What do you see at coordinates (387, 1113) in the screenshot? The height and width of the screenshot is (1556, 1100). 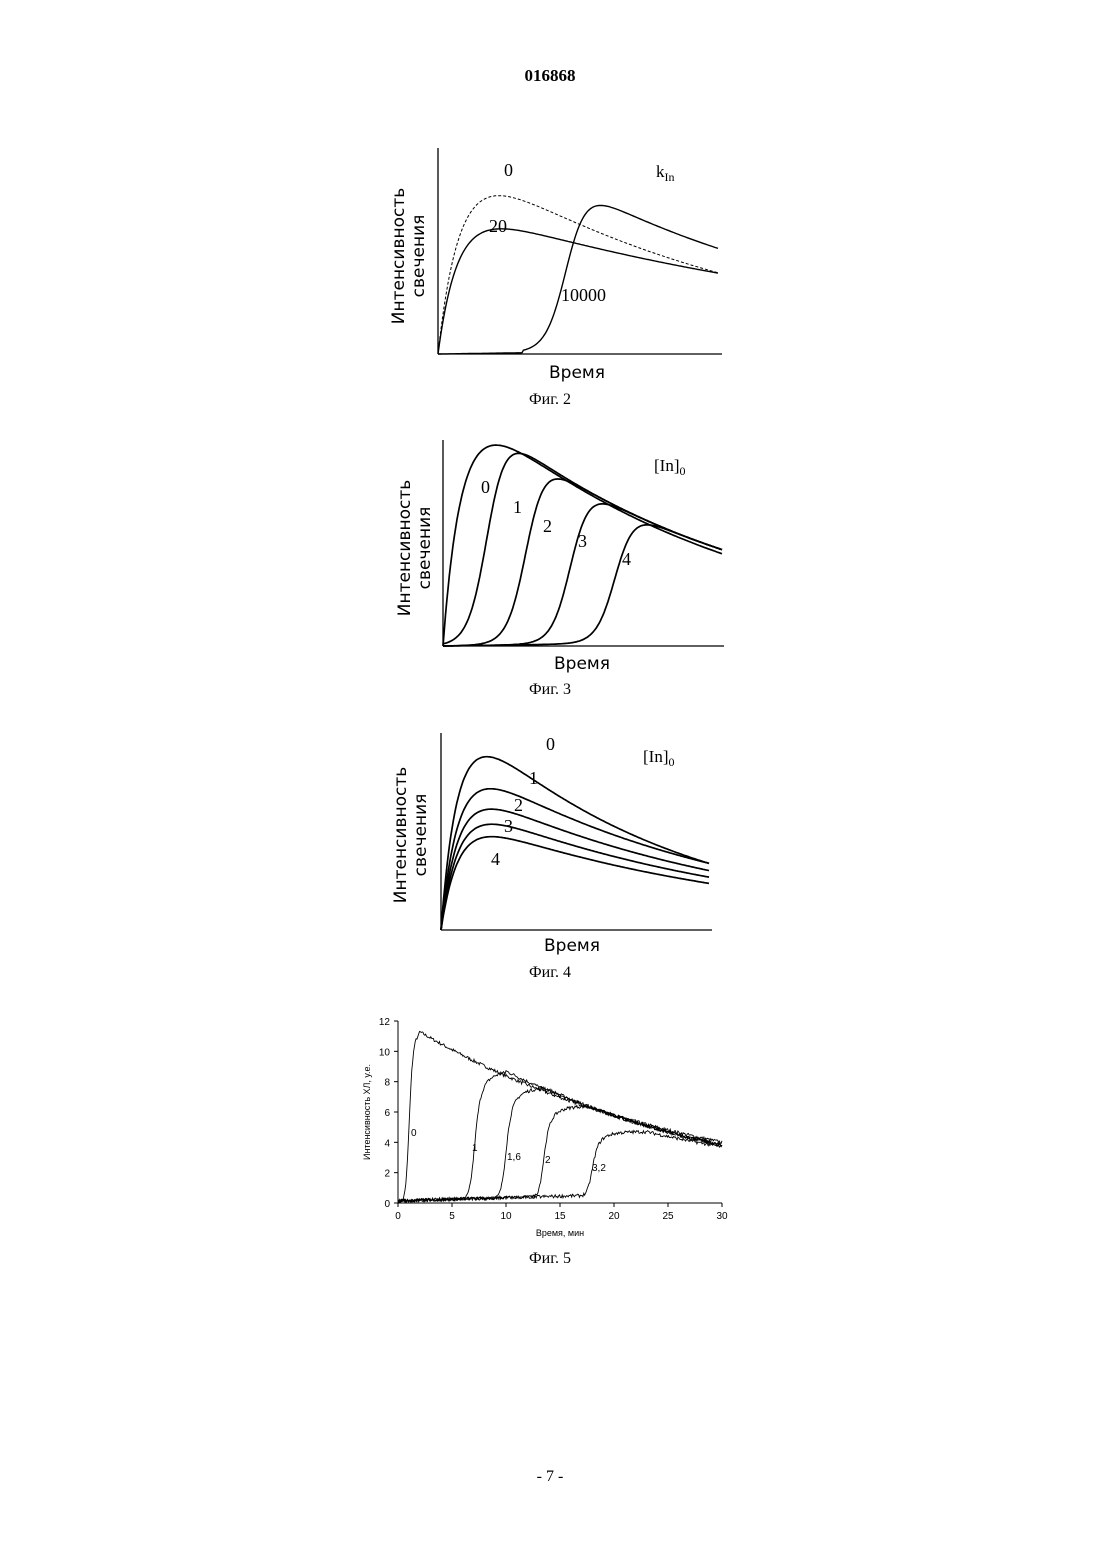 I see `fig5-y-tick-label: 6` at bounding box center [387, 1113].